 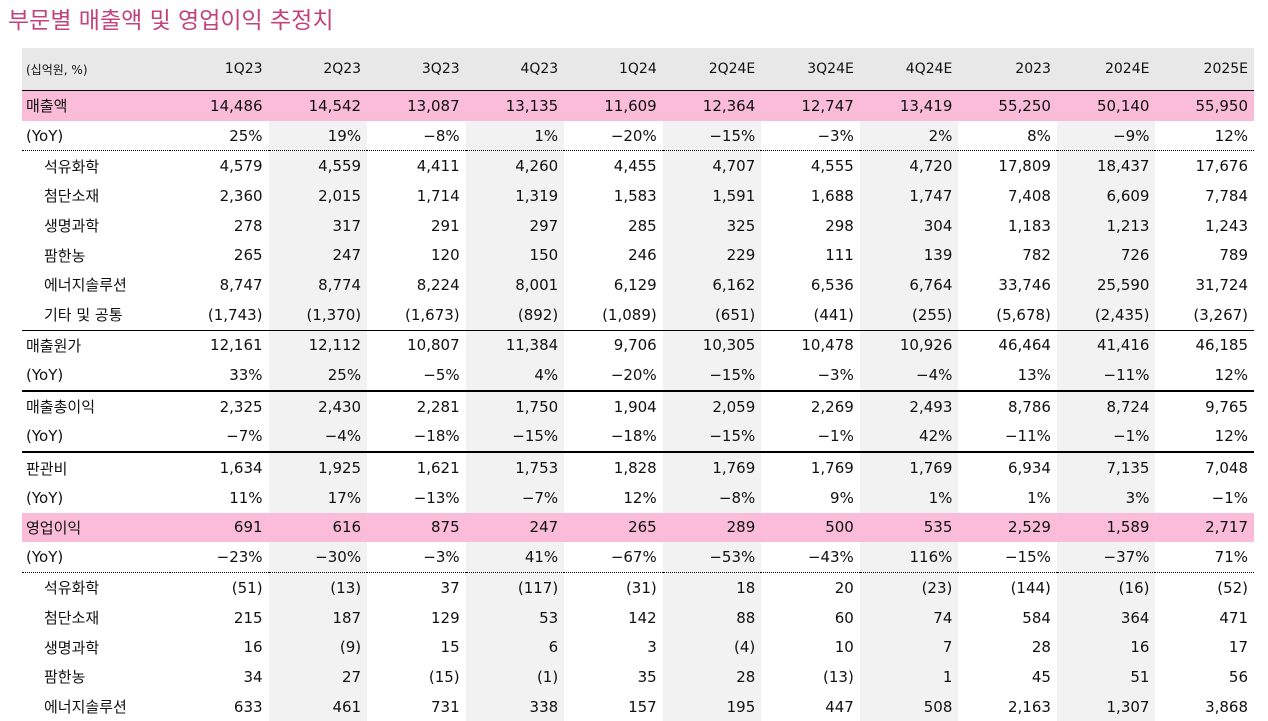 What do you see at coordinates (318, 647) in the screenshot?
I see `table-cell: (9)` at bounding box center [318, 647].